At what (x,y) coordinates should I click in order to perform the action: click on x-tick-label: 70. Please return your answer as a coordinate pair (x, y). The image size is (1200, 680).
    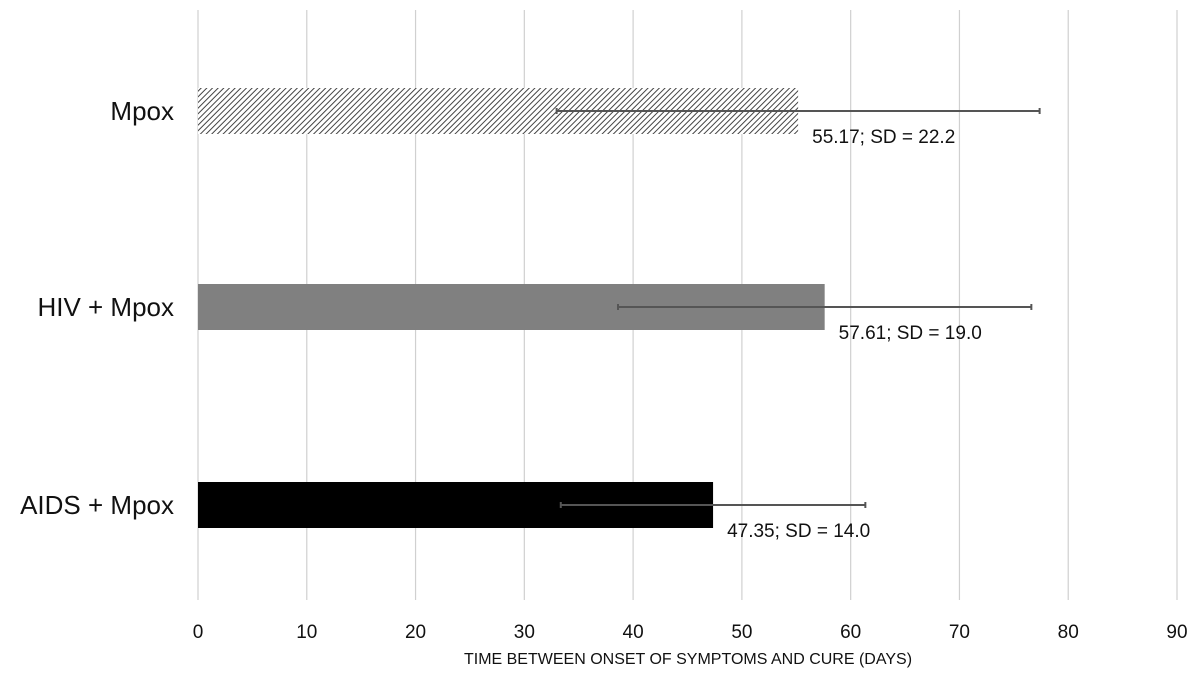
    Looking at the image, I should click on (959, 632).